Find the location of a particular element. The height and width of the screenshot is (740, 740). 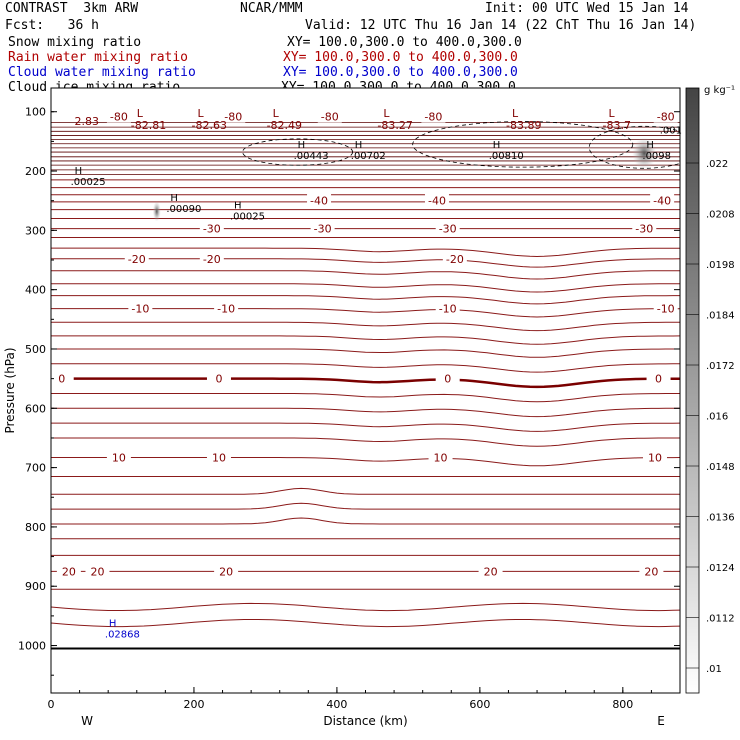

x-tick-label: 200 is located at coordinates (193, 704).